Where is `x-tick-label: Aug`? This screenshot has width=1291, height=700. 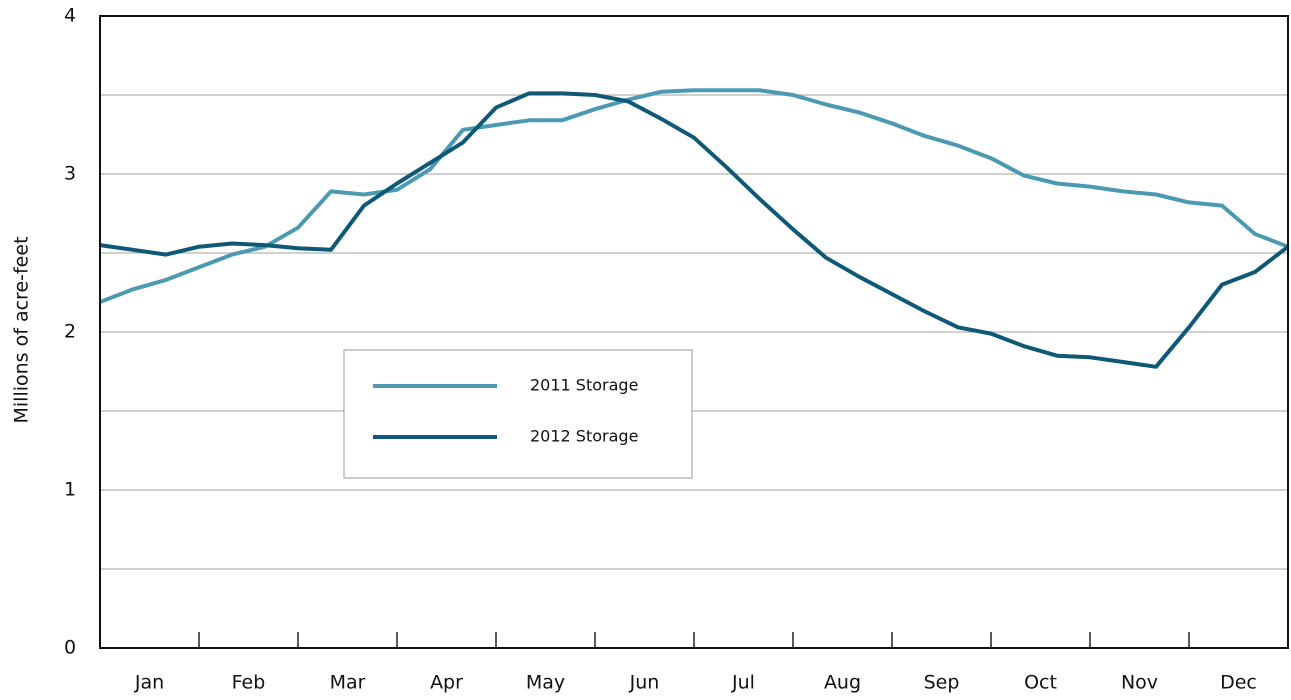
x-tick-label: Aug is located at coordinates (842, 683).